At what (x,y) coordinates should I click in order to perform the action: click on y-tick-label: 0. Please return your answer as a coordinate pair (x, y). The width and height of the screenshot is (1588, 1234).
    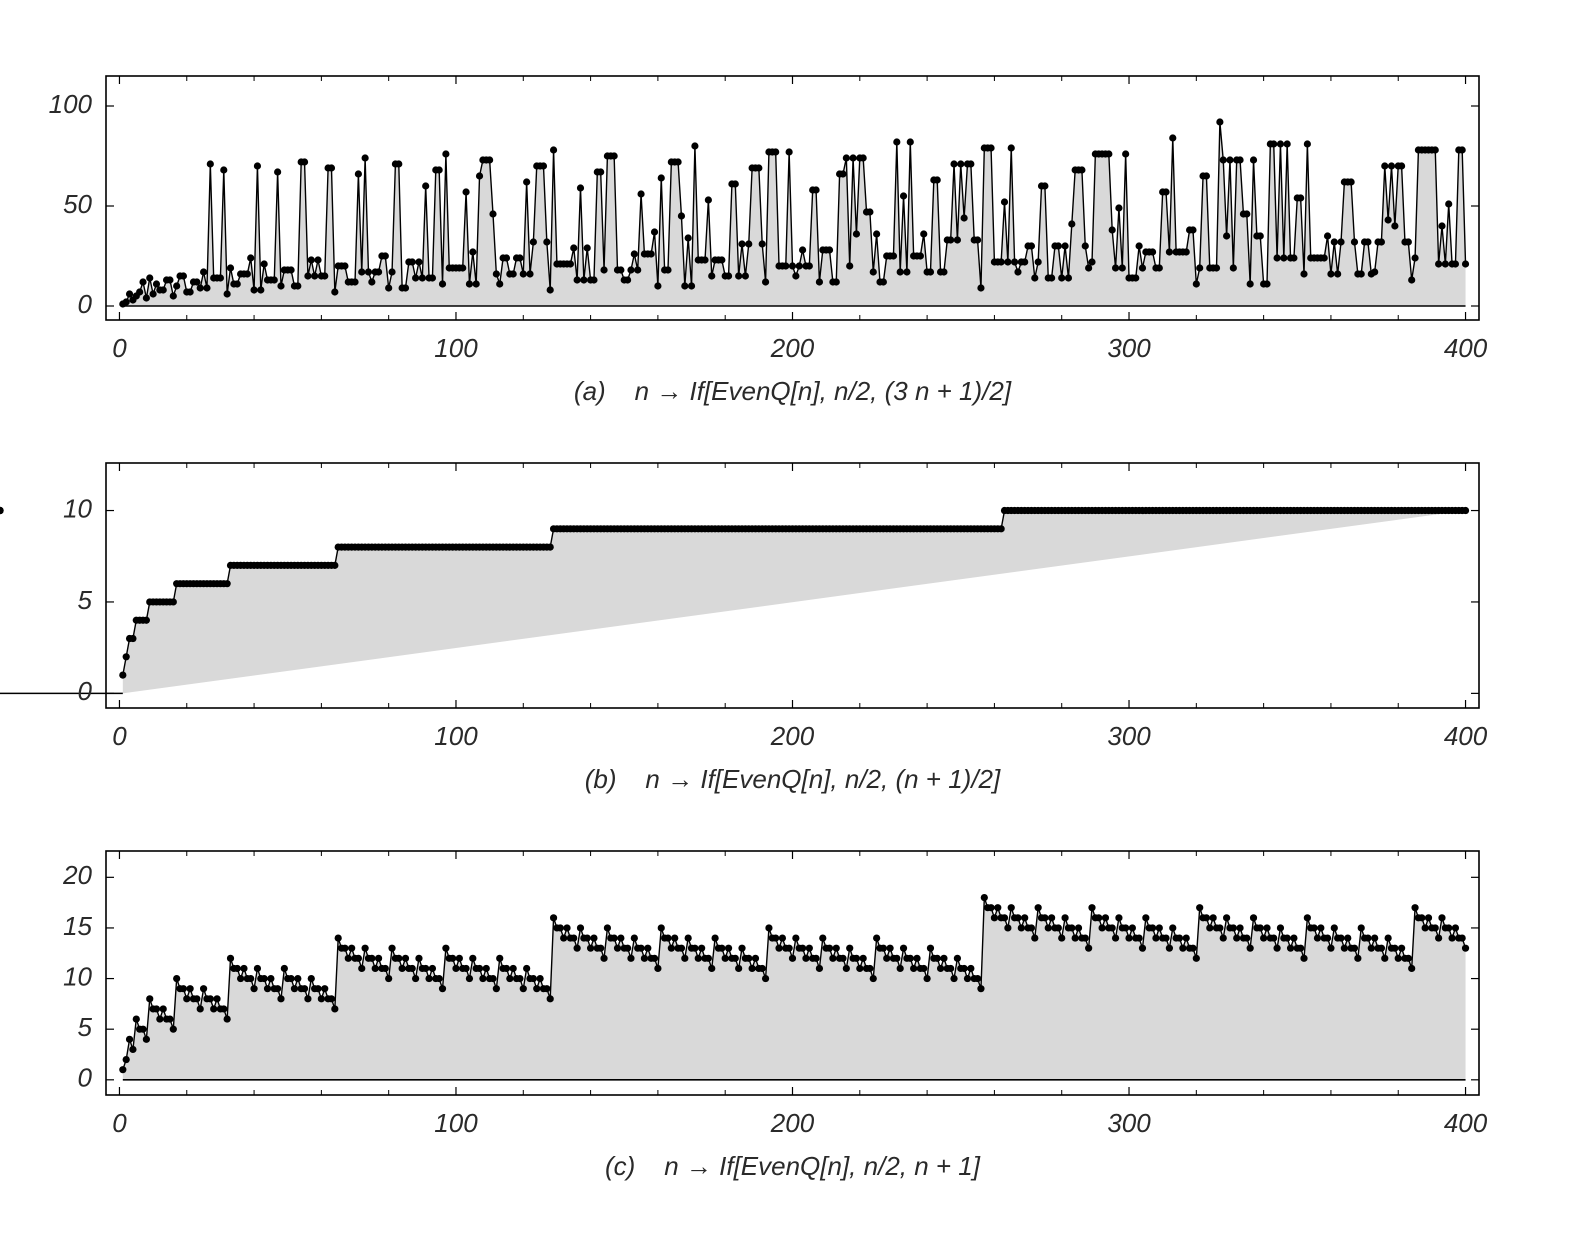
    Looking at the image, I should click on (85, 1078).